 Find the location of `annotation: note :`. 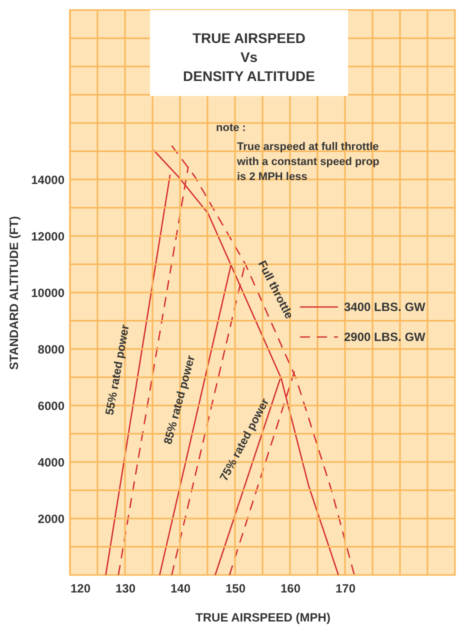

annotation: note : is located at coordinates (231, 128).